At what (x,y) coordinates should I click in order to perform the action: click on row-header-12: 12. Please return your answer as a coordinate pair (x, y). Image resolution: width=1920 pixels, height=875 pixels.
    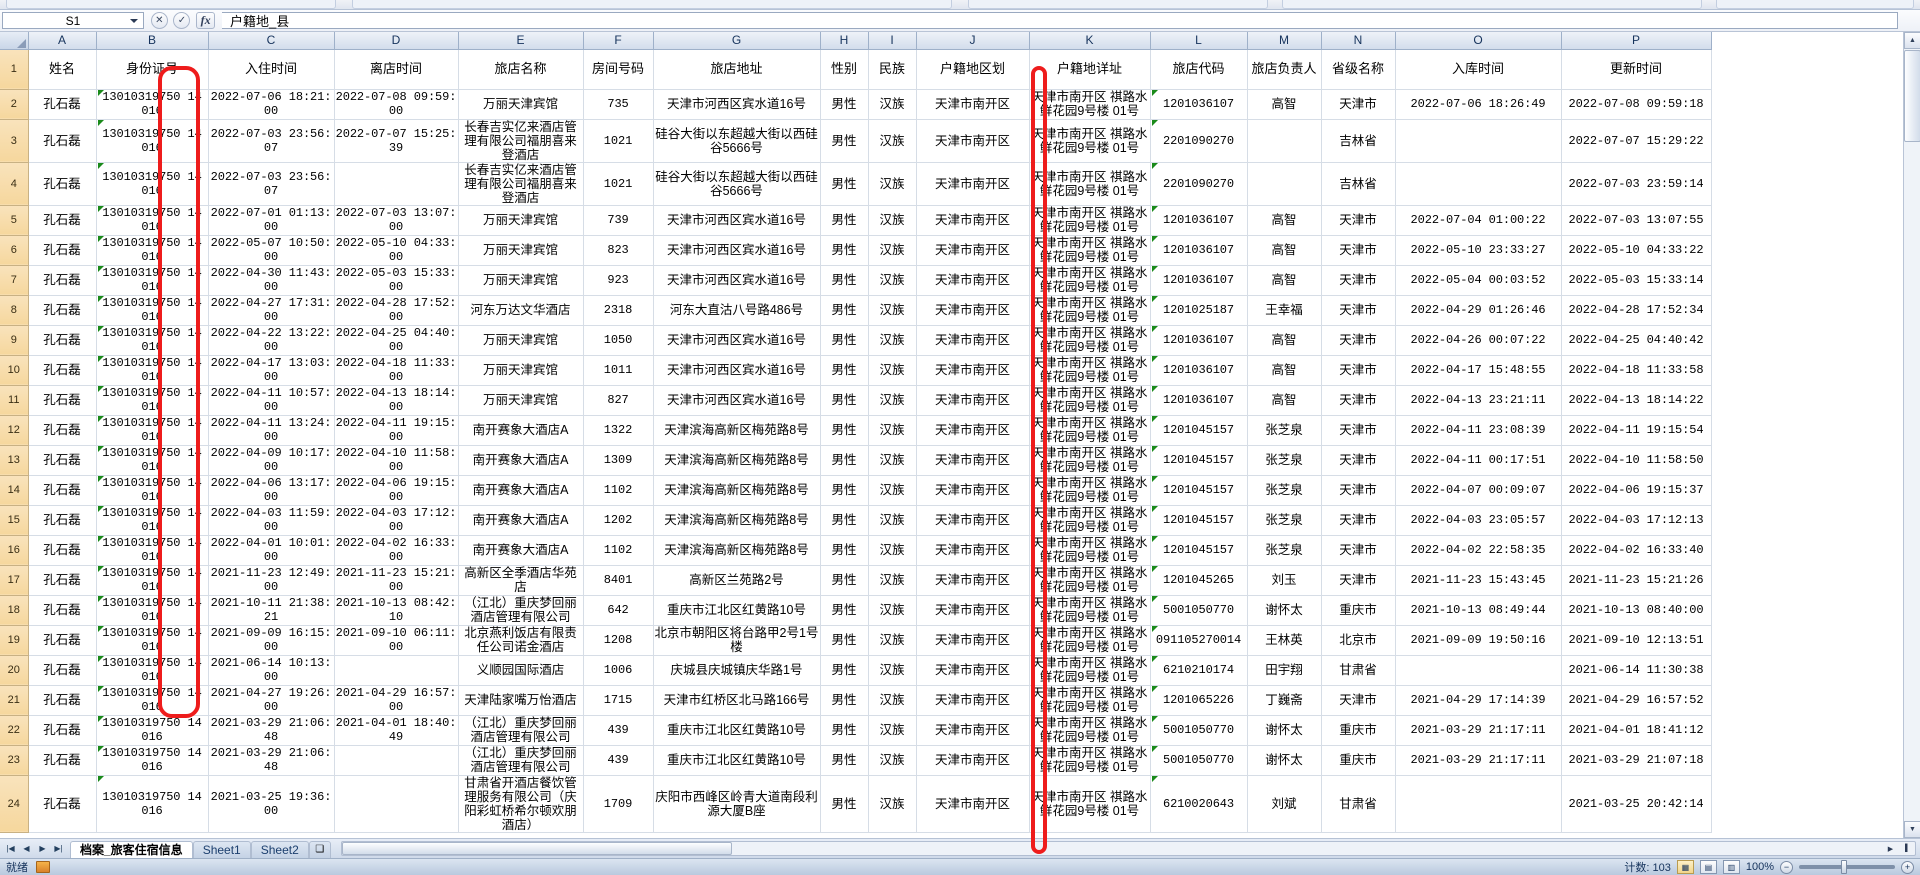
    Looking at the image, I should click on (14, 430).